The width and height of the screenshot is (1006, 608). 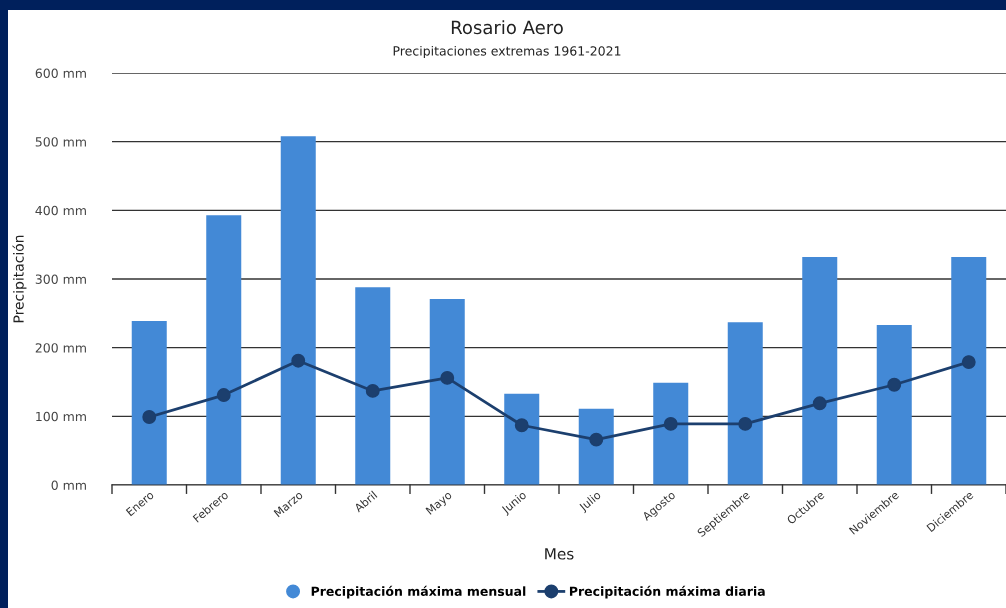 What do you see at coordinates (61, 416) in the screenshot?
I see `y-tick-label: 100 mm` at bounding box center [61, 416].